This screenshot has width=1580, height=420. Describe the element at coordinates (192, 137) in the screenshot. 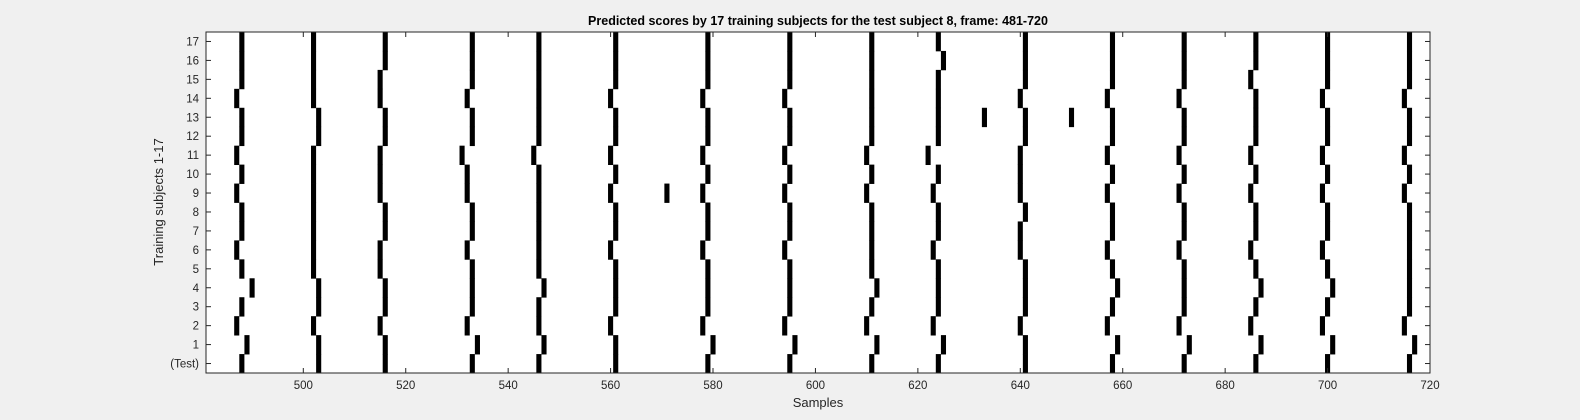

I see `y-tick-label: 12` at that location.